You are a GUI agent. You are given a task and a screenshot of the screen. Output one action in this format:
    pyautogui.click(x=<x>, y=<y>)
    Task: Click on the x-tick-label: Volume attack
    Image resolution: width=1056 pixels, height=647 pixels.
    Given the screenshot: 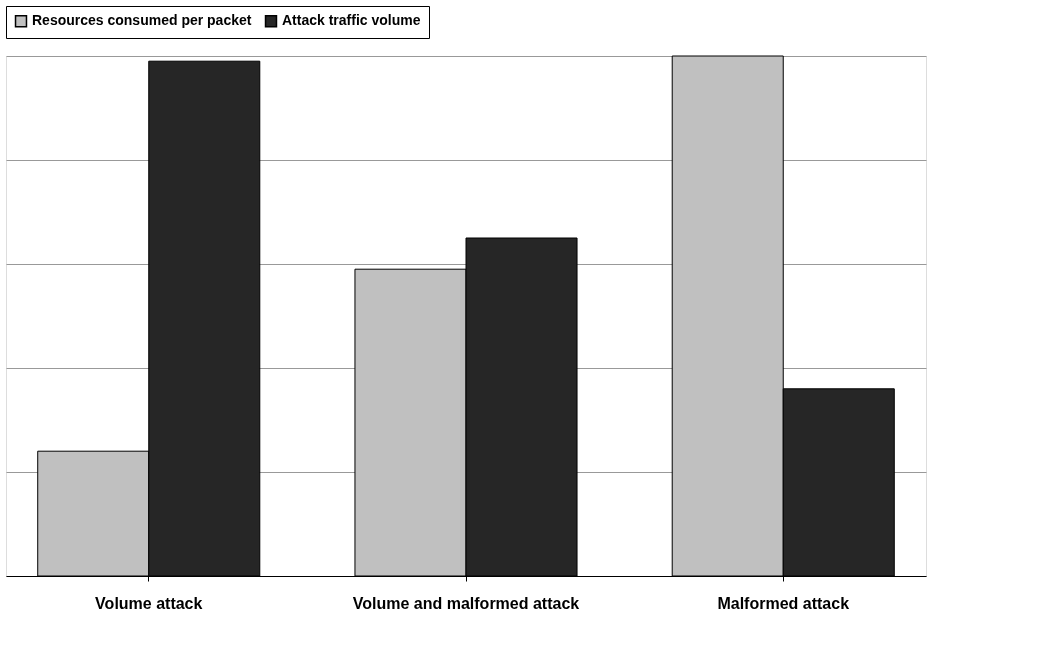 What is the action you would take?
    pyautogui.click(x=149, y=603)
    